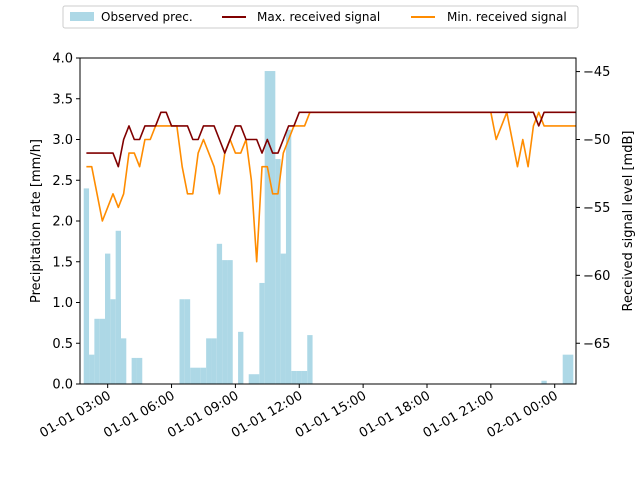  What do you see at coordinates (75, 414) in the screenshot?
I see `x-tick-label: 01-01 03:00` at bounding box center [75, 414].